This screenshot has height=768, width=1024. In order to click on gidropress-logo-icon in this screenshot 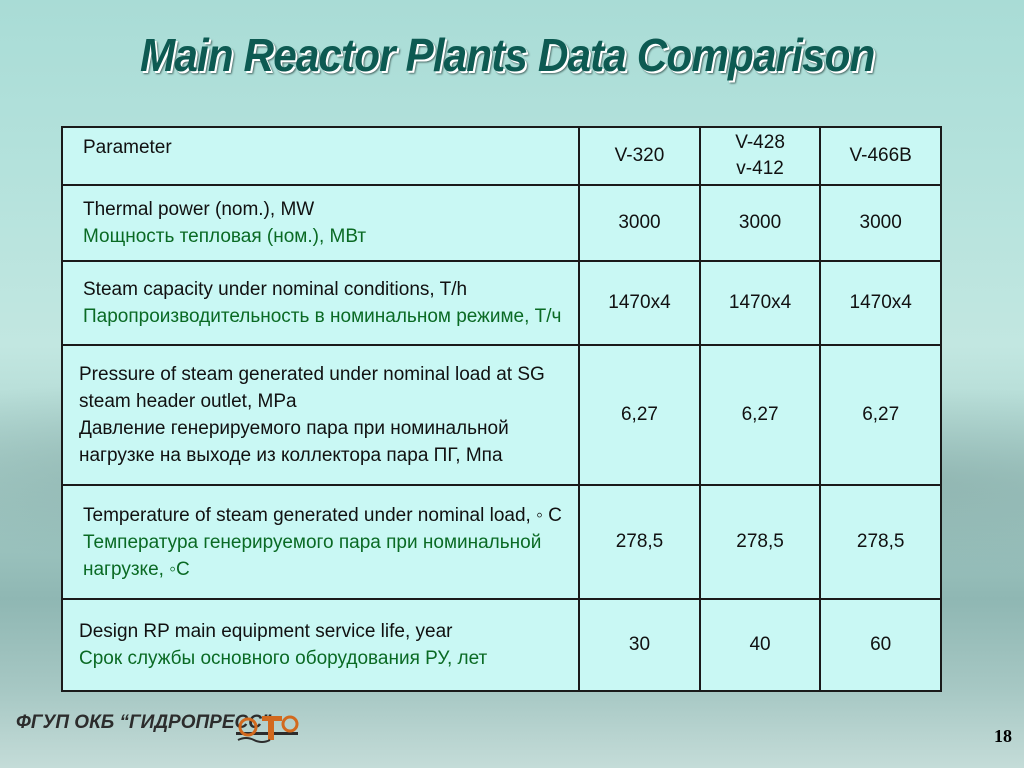, I will do `click(267, 729)`.